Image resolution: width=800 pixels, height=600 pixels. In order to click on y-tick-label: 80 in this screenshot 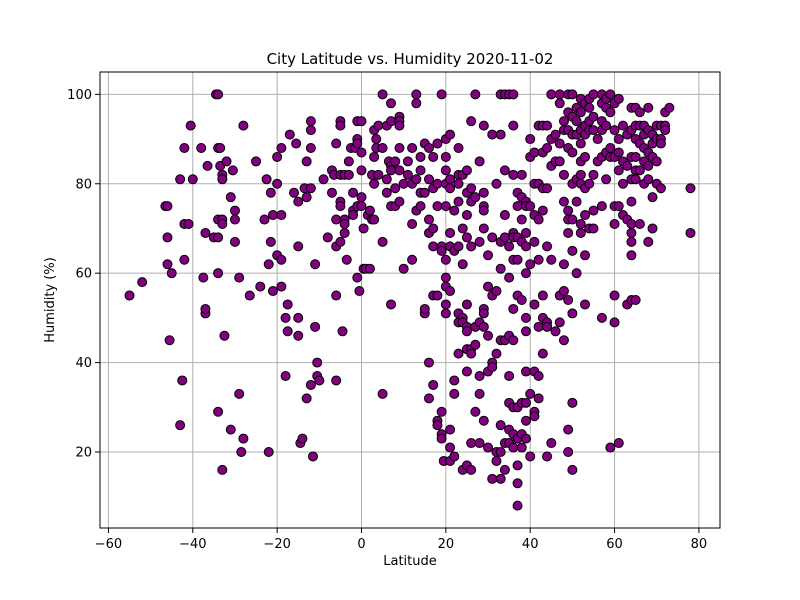, I will do `click(83, 184)`.